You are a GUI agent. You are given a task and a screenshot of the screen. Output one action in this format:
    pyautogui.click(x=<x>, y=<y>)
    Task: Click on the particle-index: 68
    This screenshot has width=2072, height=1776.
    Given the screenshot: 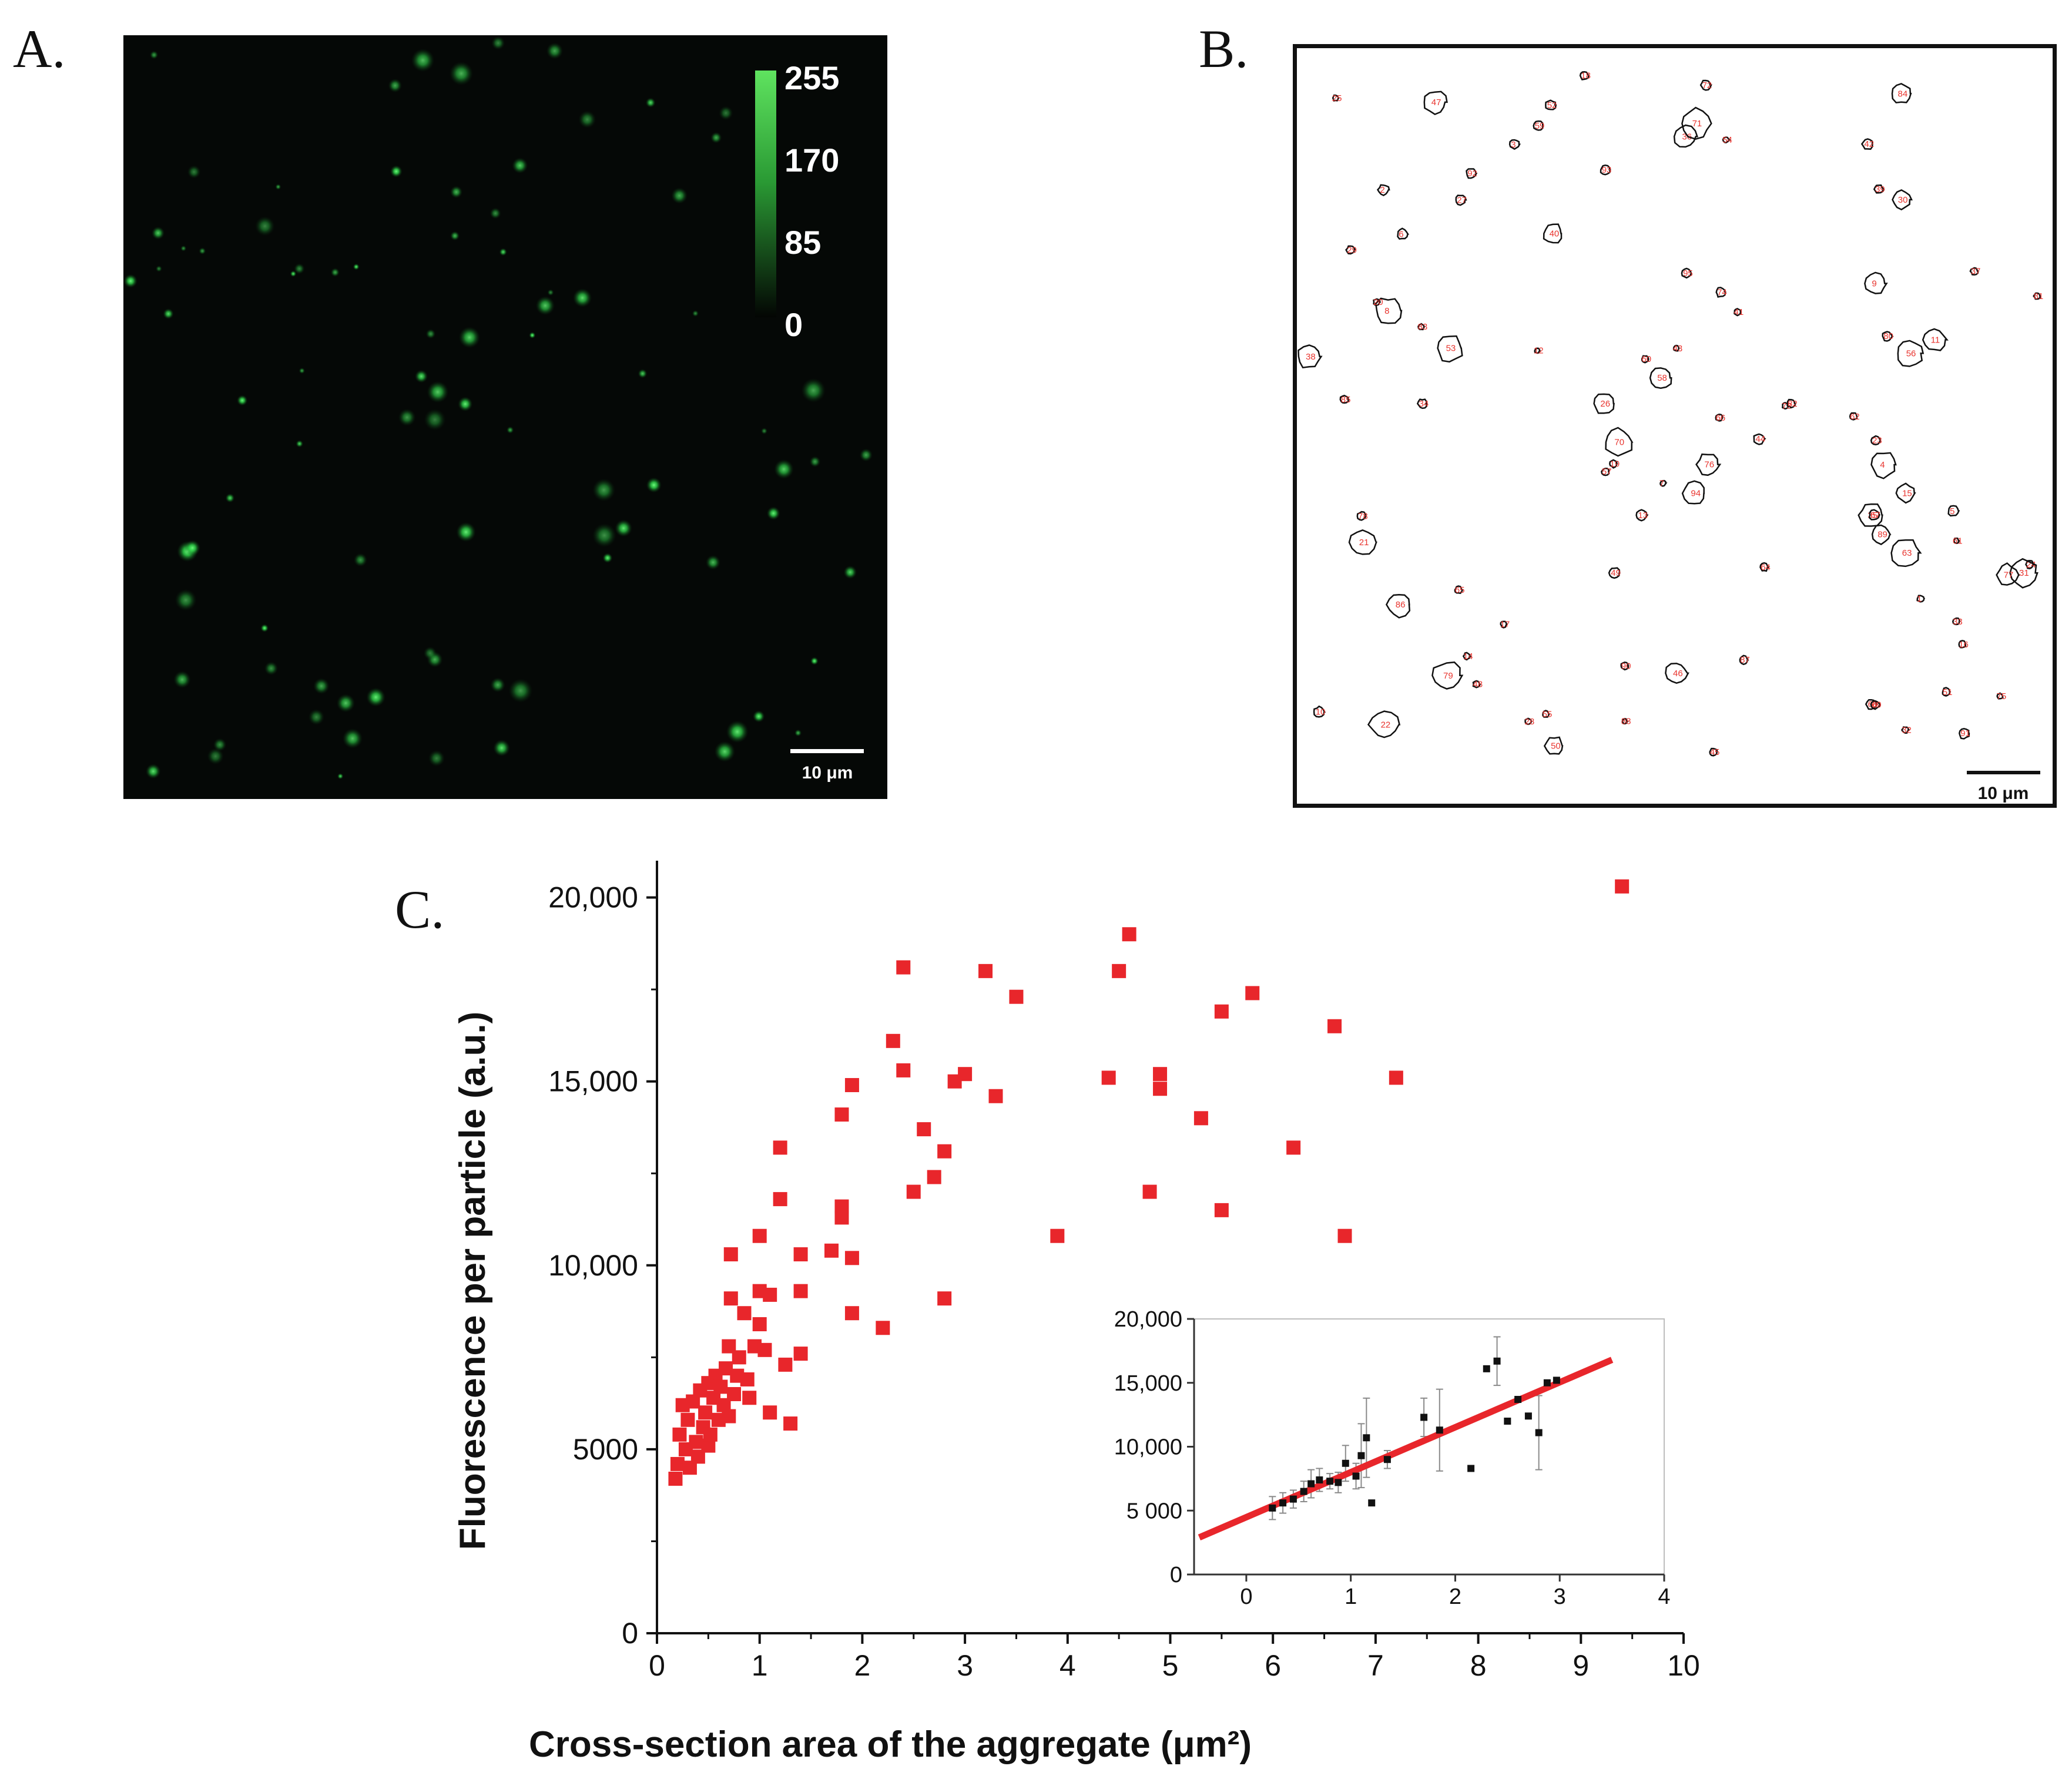 What is the action you would take?
    pyautogui.click(x=1873, y=705)
    